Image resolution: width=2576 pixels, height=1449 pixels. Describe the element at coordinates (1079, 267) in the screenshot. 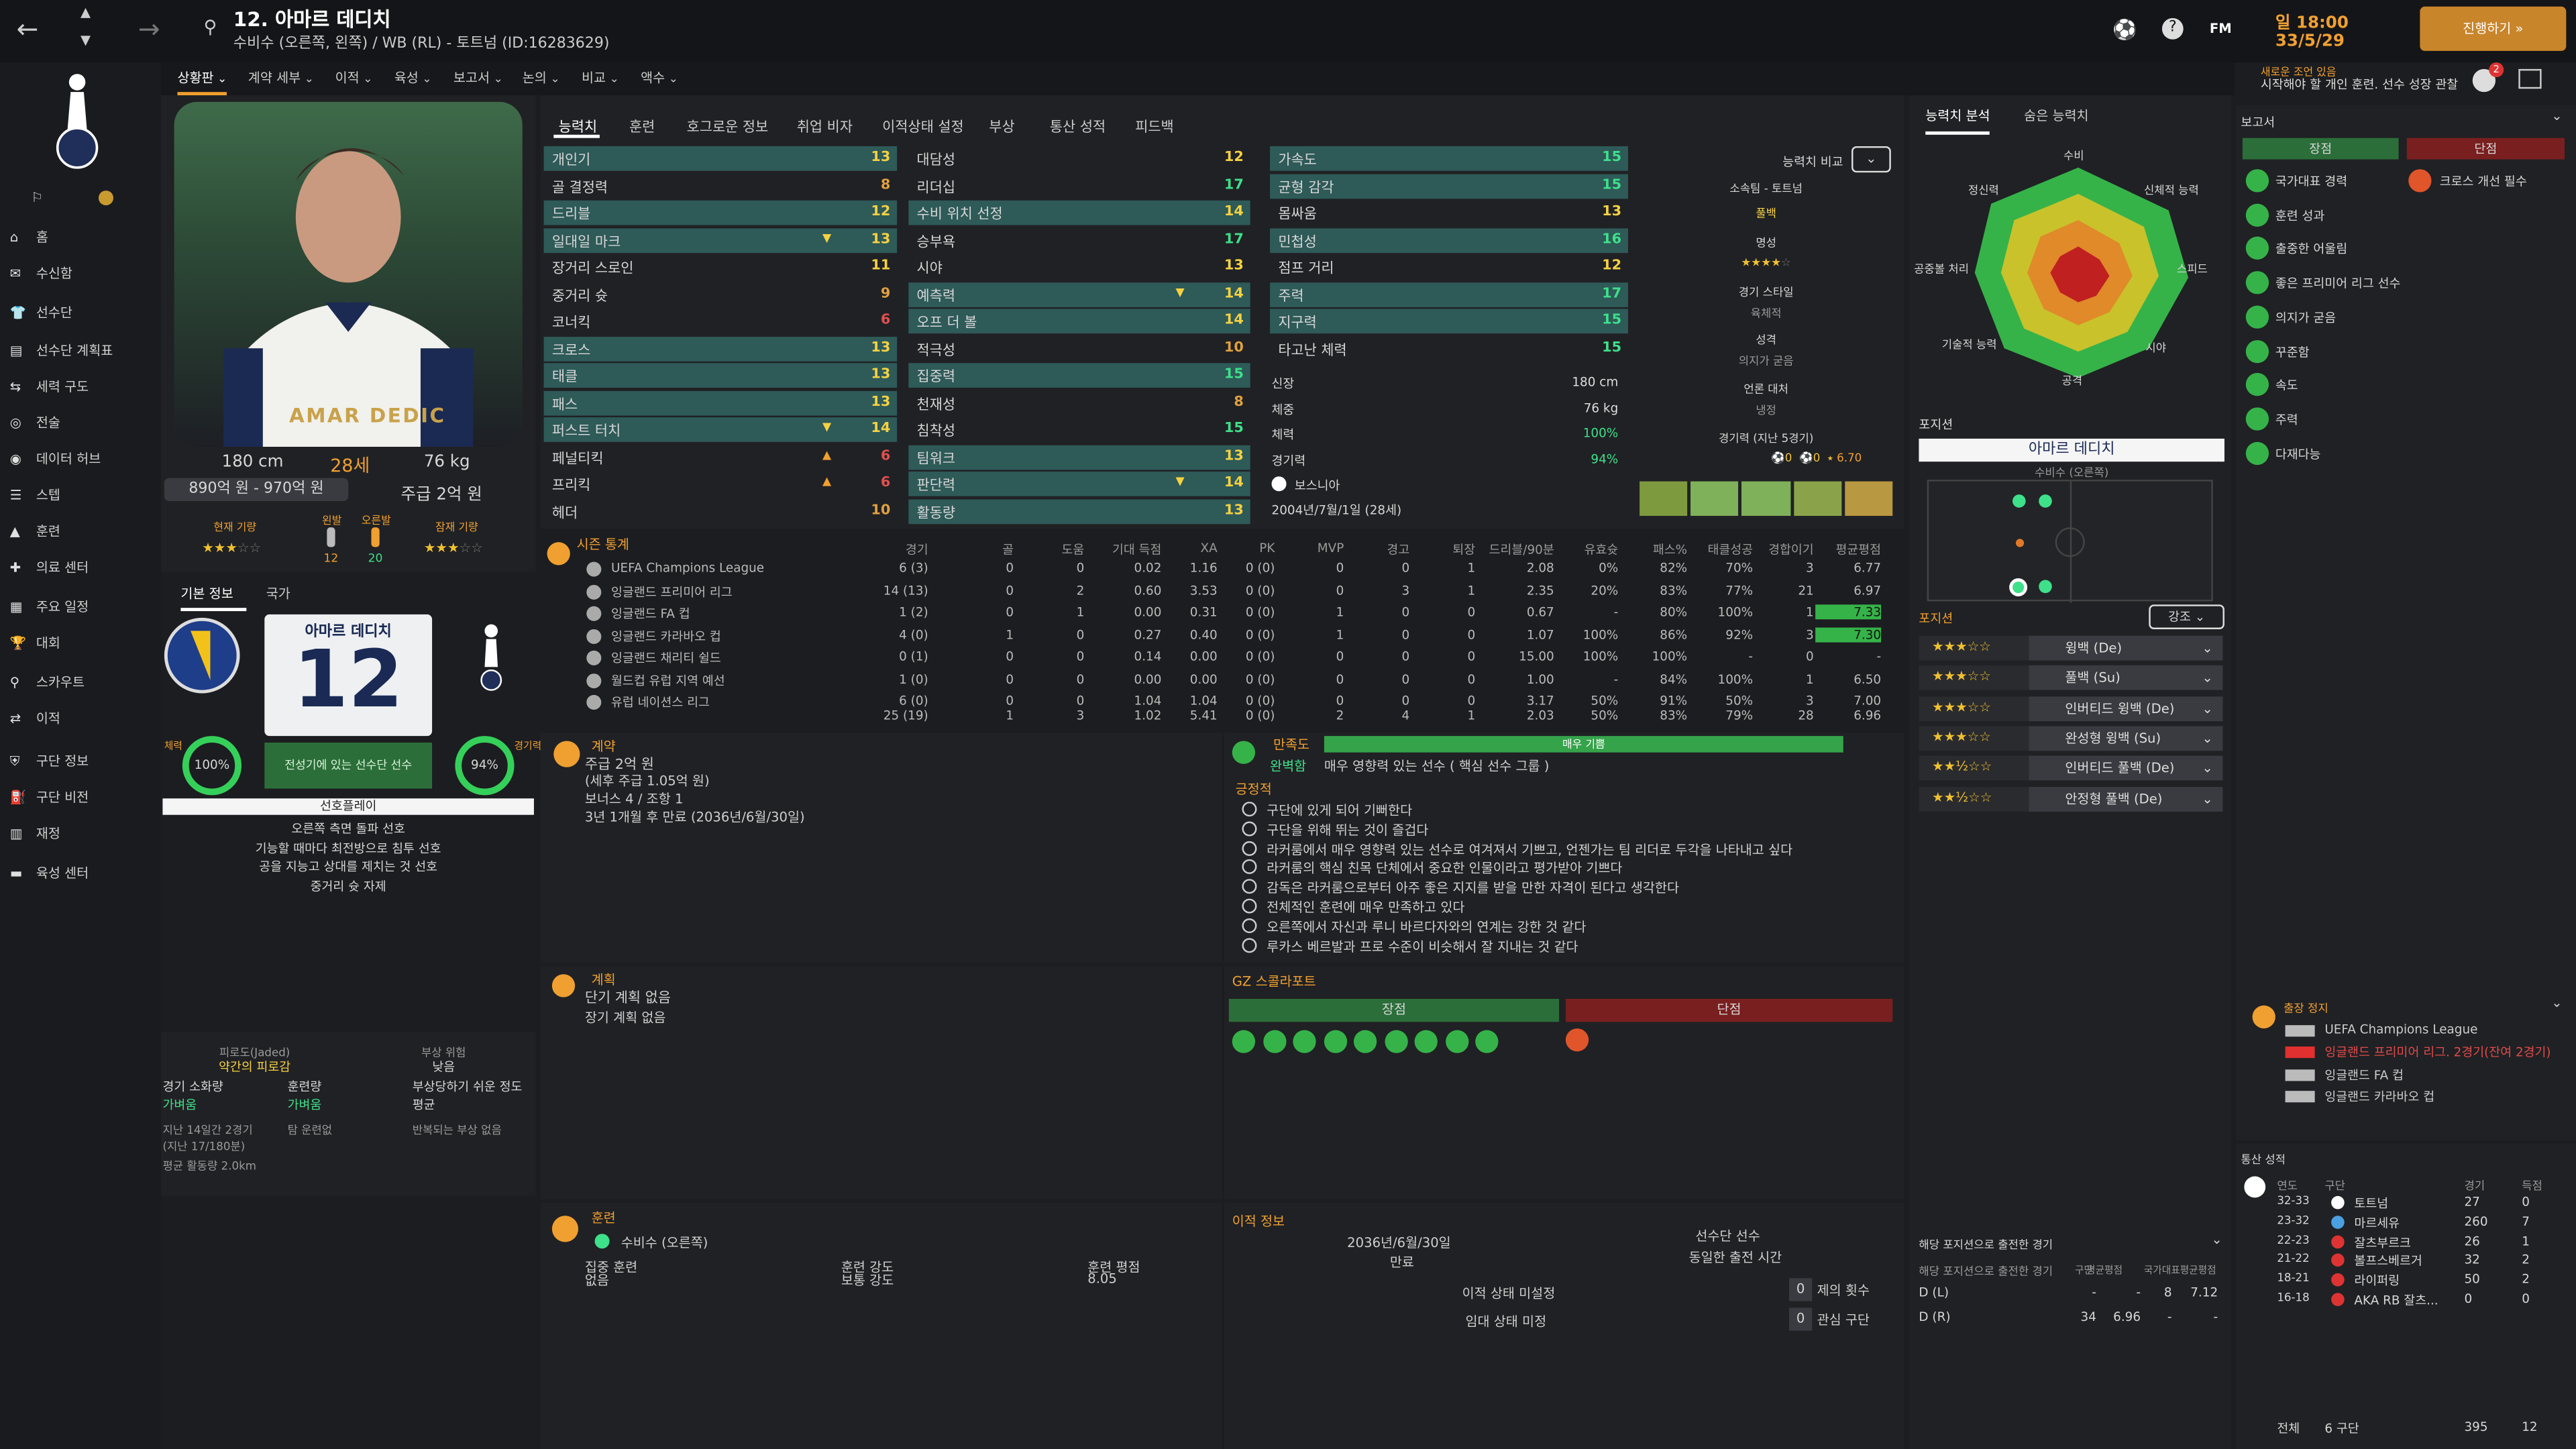

I see `attribute-row: 시야 13` at that location.